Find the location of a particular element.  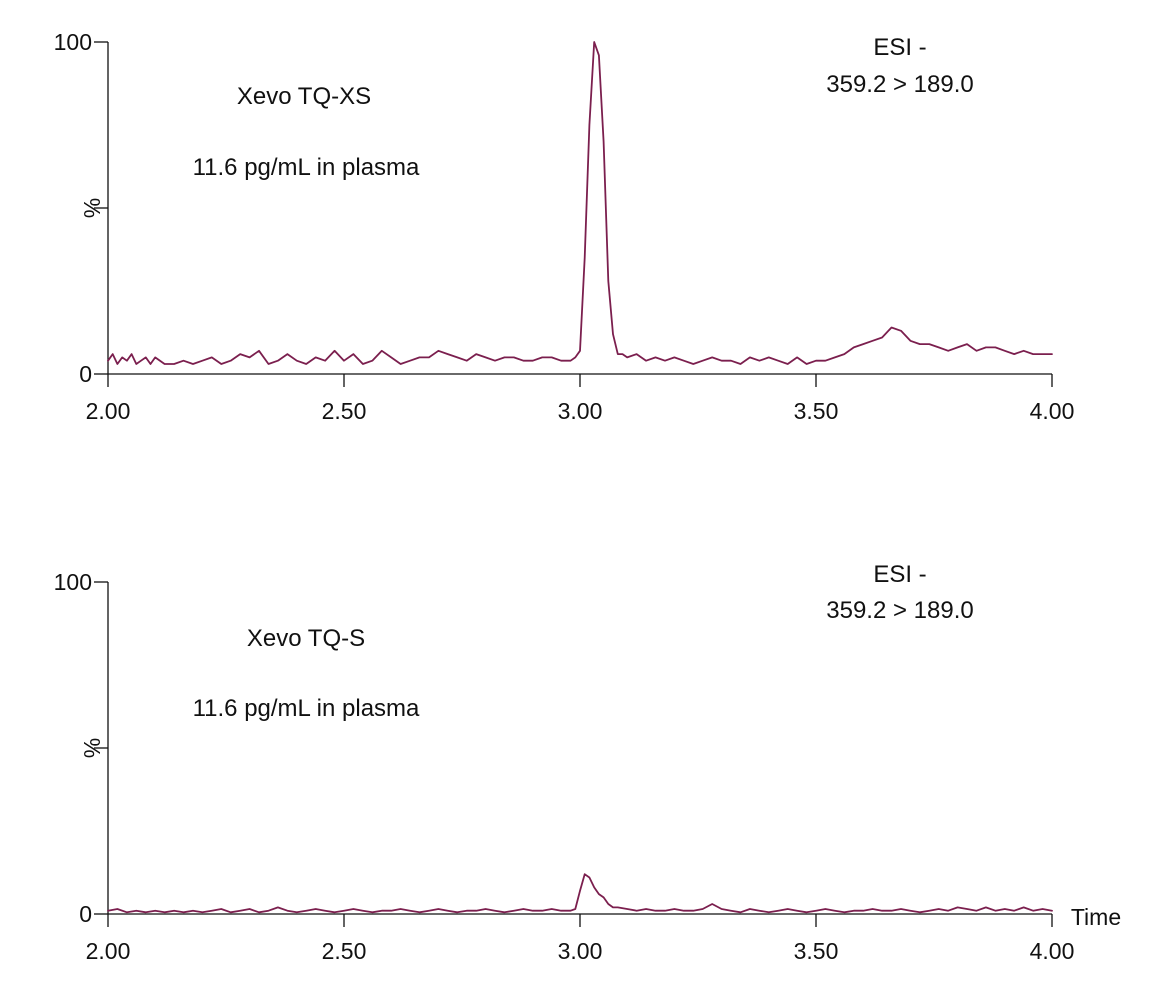

annotation-instrument: Xevo TQ-S is located at coordinates (306, 638).